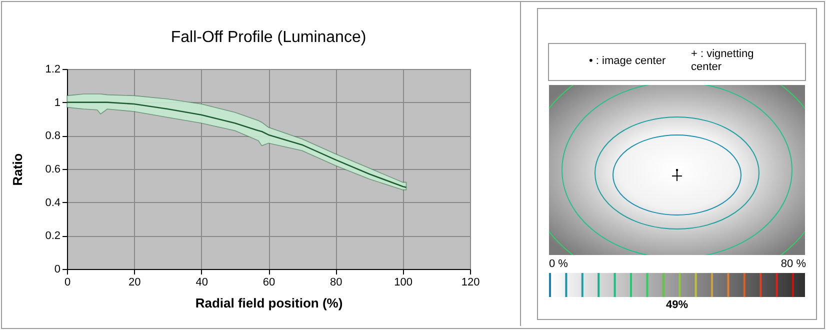 Image resolution: width=826 pixels, height=330 pixels. What do you see at coordinates (677, 305) in the screenshot?
I see `text: 49%` at bounding box center [677, 305].